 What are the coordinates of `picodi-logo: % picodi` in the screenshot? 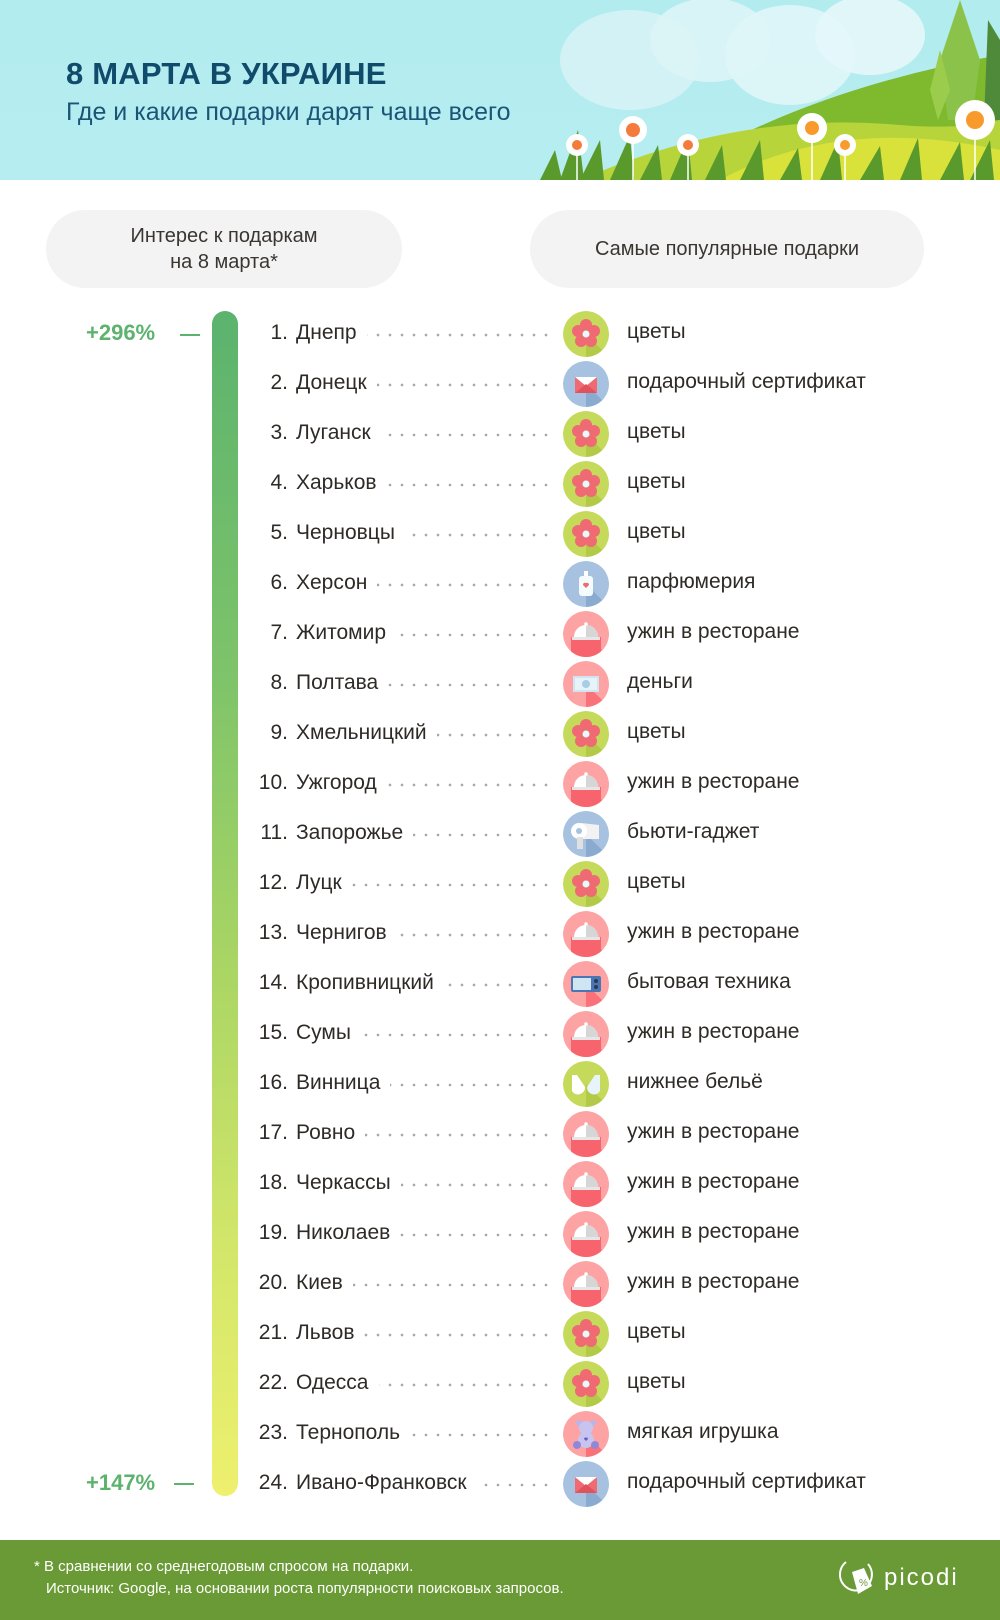 It's located at (898, 1578).